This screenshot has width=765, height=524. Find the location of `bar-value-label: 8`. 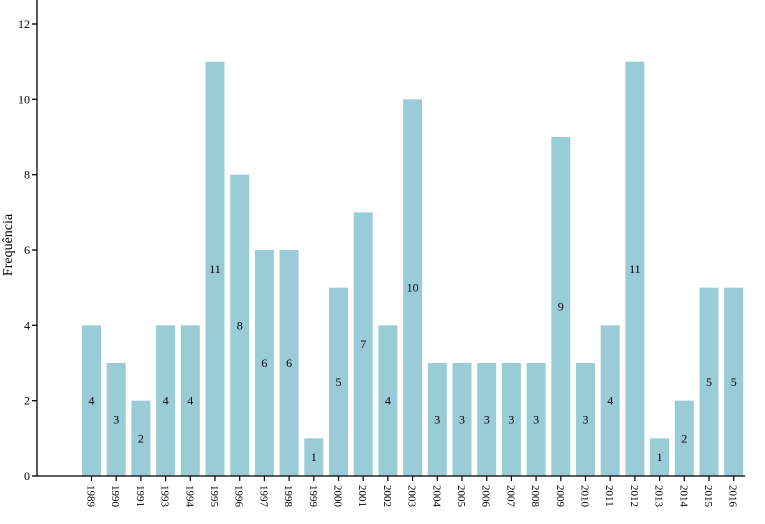

bar-value-label: 8 is located at coordinates (240, 325).